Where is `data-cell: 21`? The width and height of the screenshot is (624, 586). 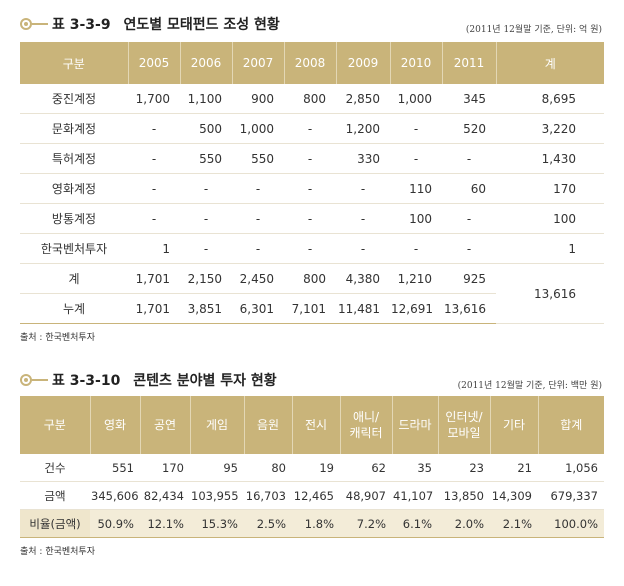
data-cell: 21 is located at coordinates (514, 468).